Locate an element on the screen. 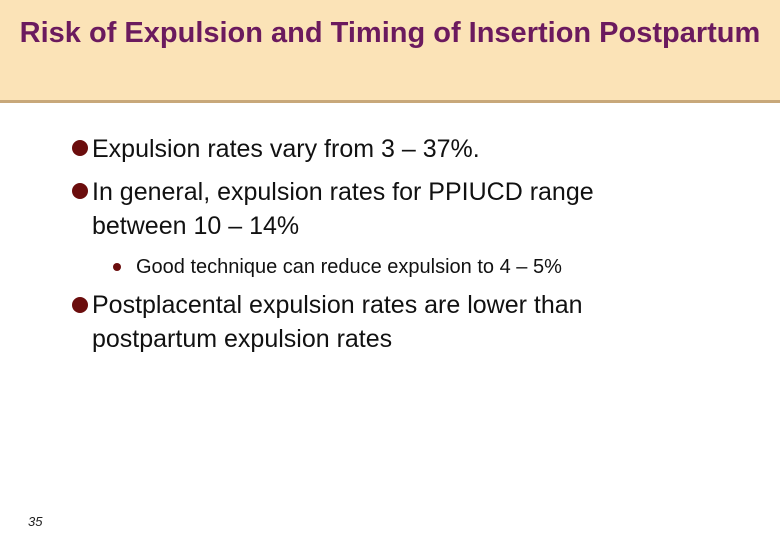  page-number: 35 is located at coordinates (35, 521).